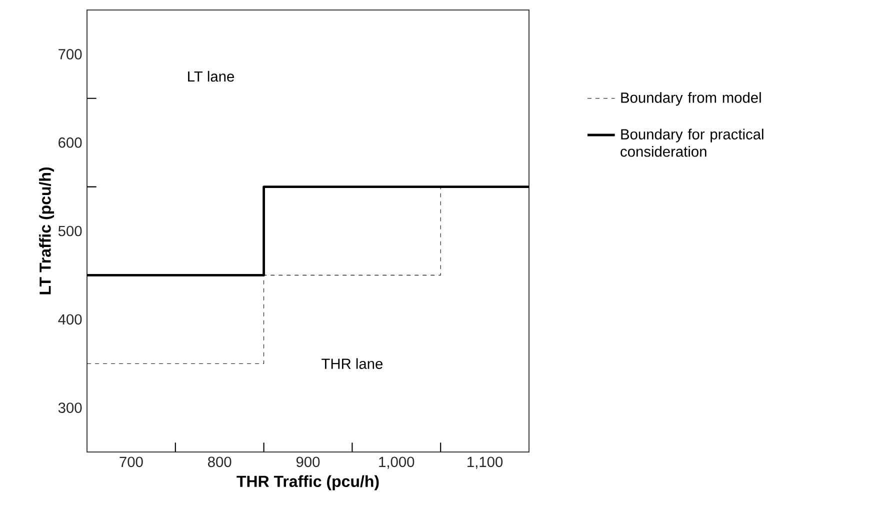 This screenshot has width=871, height=517. I want to click on legend-label: Boundary for practical consideration, so click(692, 142).